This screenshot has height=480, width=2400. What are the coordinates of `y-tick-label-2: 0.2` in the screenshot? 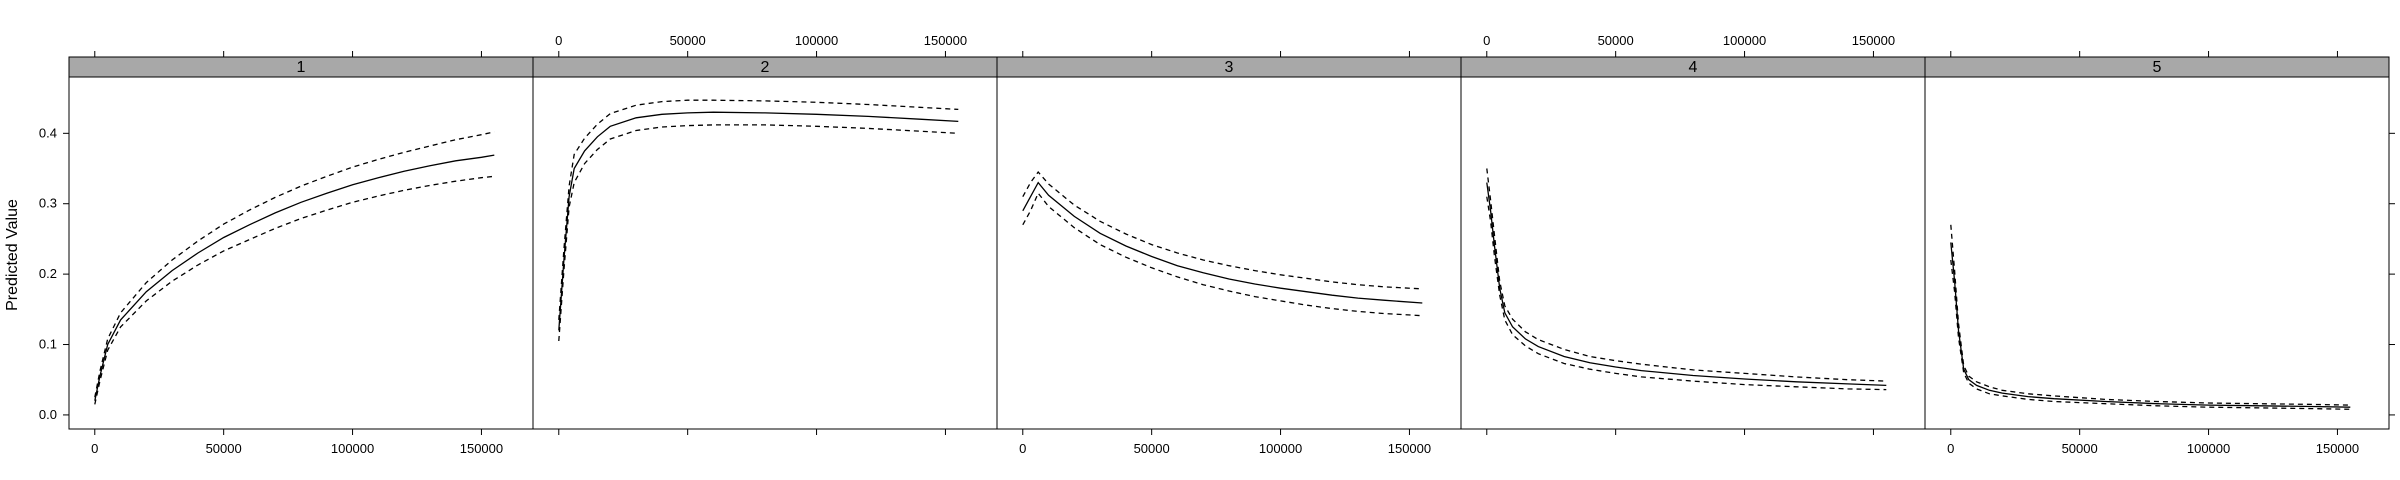 It's located at (48, 273).